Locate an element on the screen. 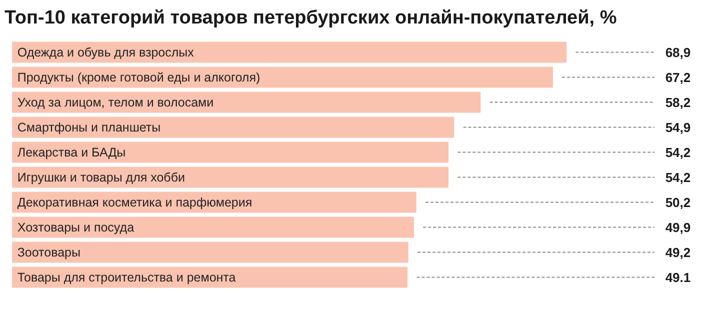 This screenshot has height=320, width=707. data-label: 54,9 is located at coordinates (678, 127).